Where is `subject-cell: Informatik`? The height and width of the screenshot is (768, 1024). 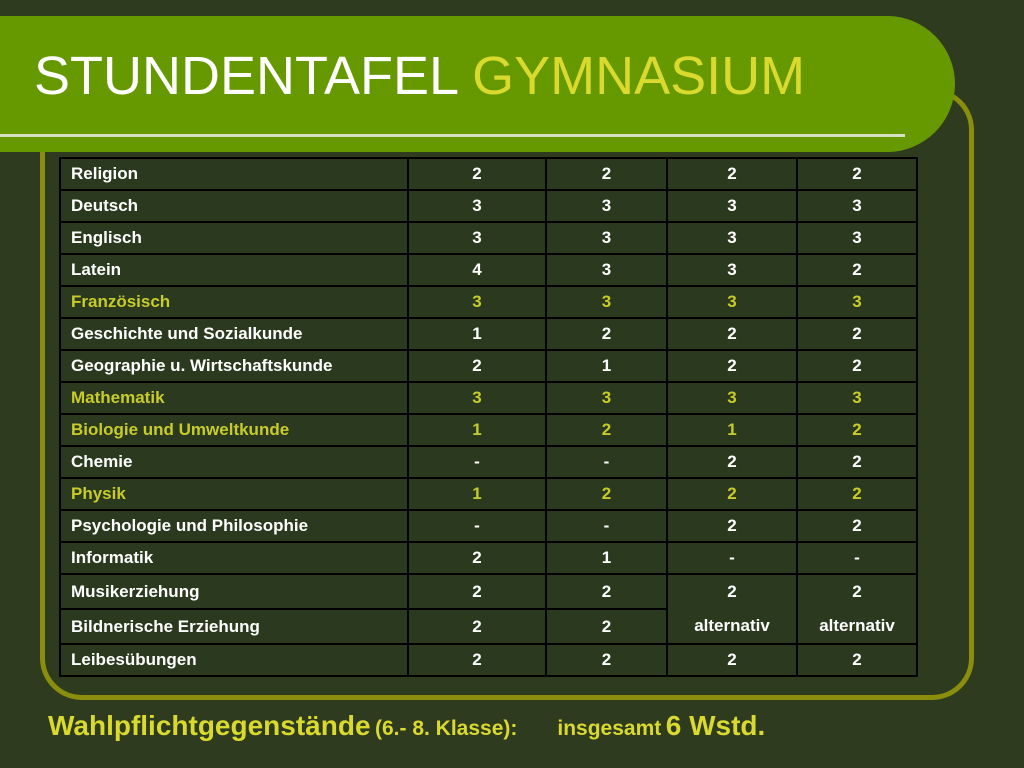 subject-cell: Informatik is located at coordinates (234, 558).